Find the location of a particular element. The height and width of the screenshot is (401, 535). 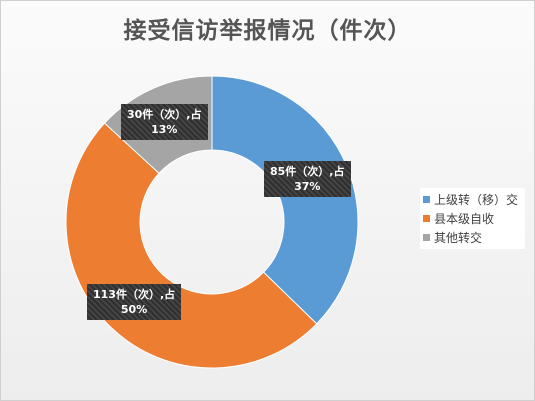

legend-swatch-upper-transfer is located at coordinates (426, 199).